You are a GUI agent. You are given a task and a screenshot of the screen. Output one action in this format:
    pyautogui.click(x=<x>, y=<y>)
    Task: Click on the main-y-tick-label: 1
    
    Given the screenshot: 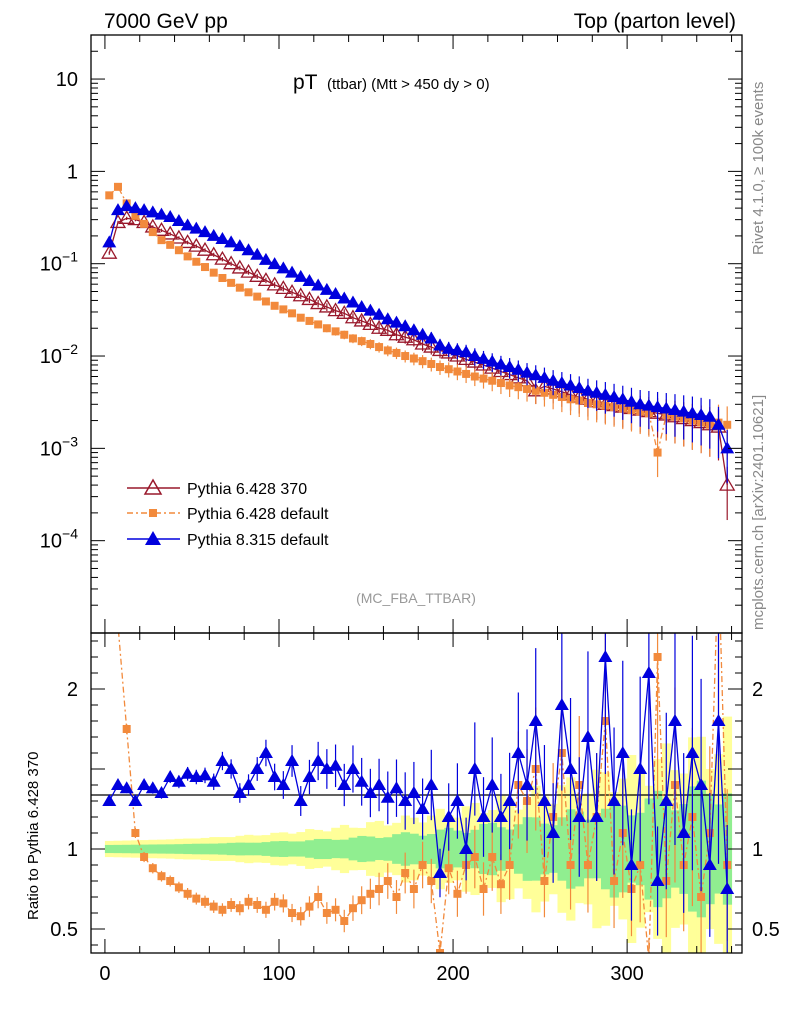 What is the action you would take?
    pyautogui.click(x=72, y=172)
    